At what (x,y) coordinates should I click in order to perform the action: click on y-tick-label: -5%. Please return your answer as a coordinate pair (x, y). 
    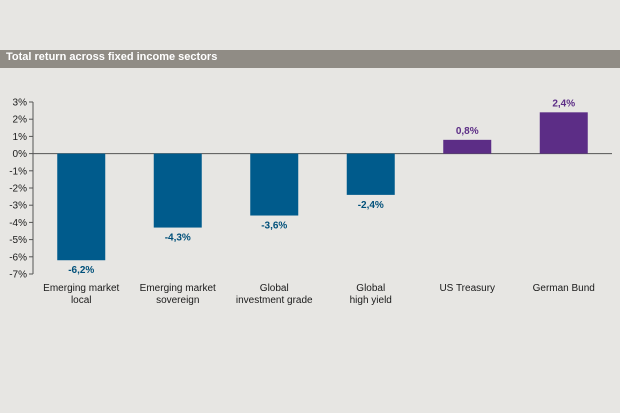
    Looking at the image, I should click on (18, 240).